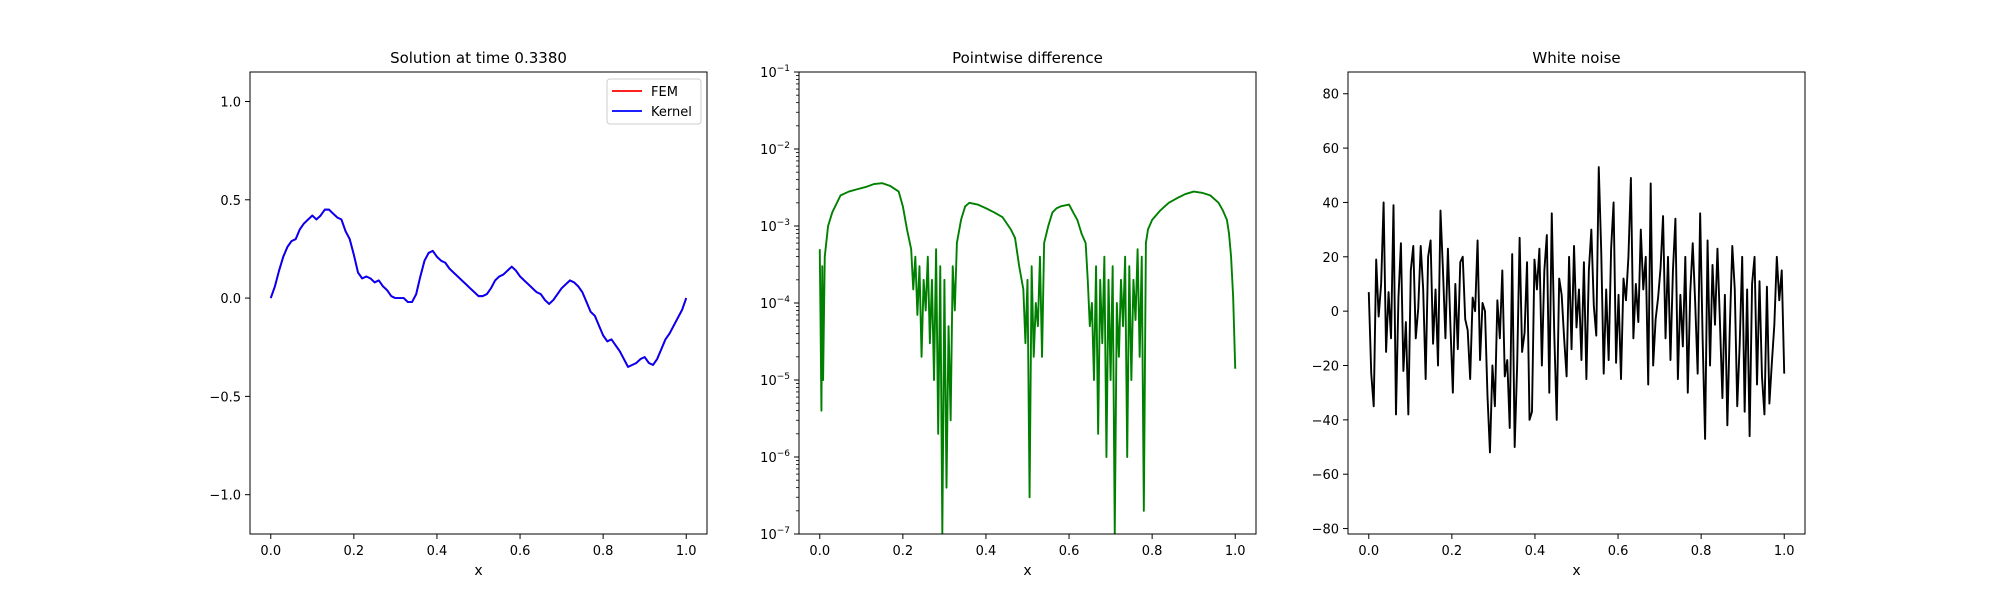 This screenshot has height=600, width=2000. I want to click on y-tick-label: 0.0, so click(230, 299).